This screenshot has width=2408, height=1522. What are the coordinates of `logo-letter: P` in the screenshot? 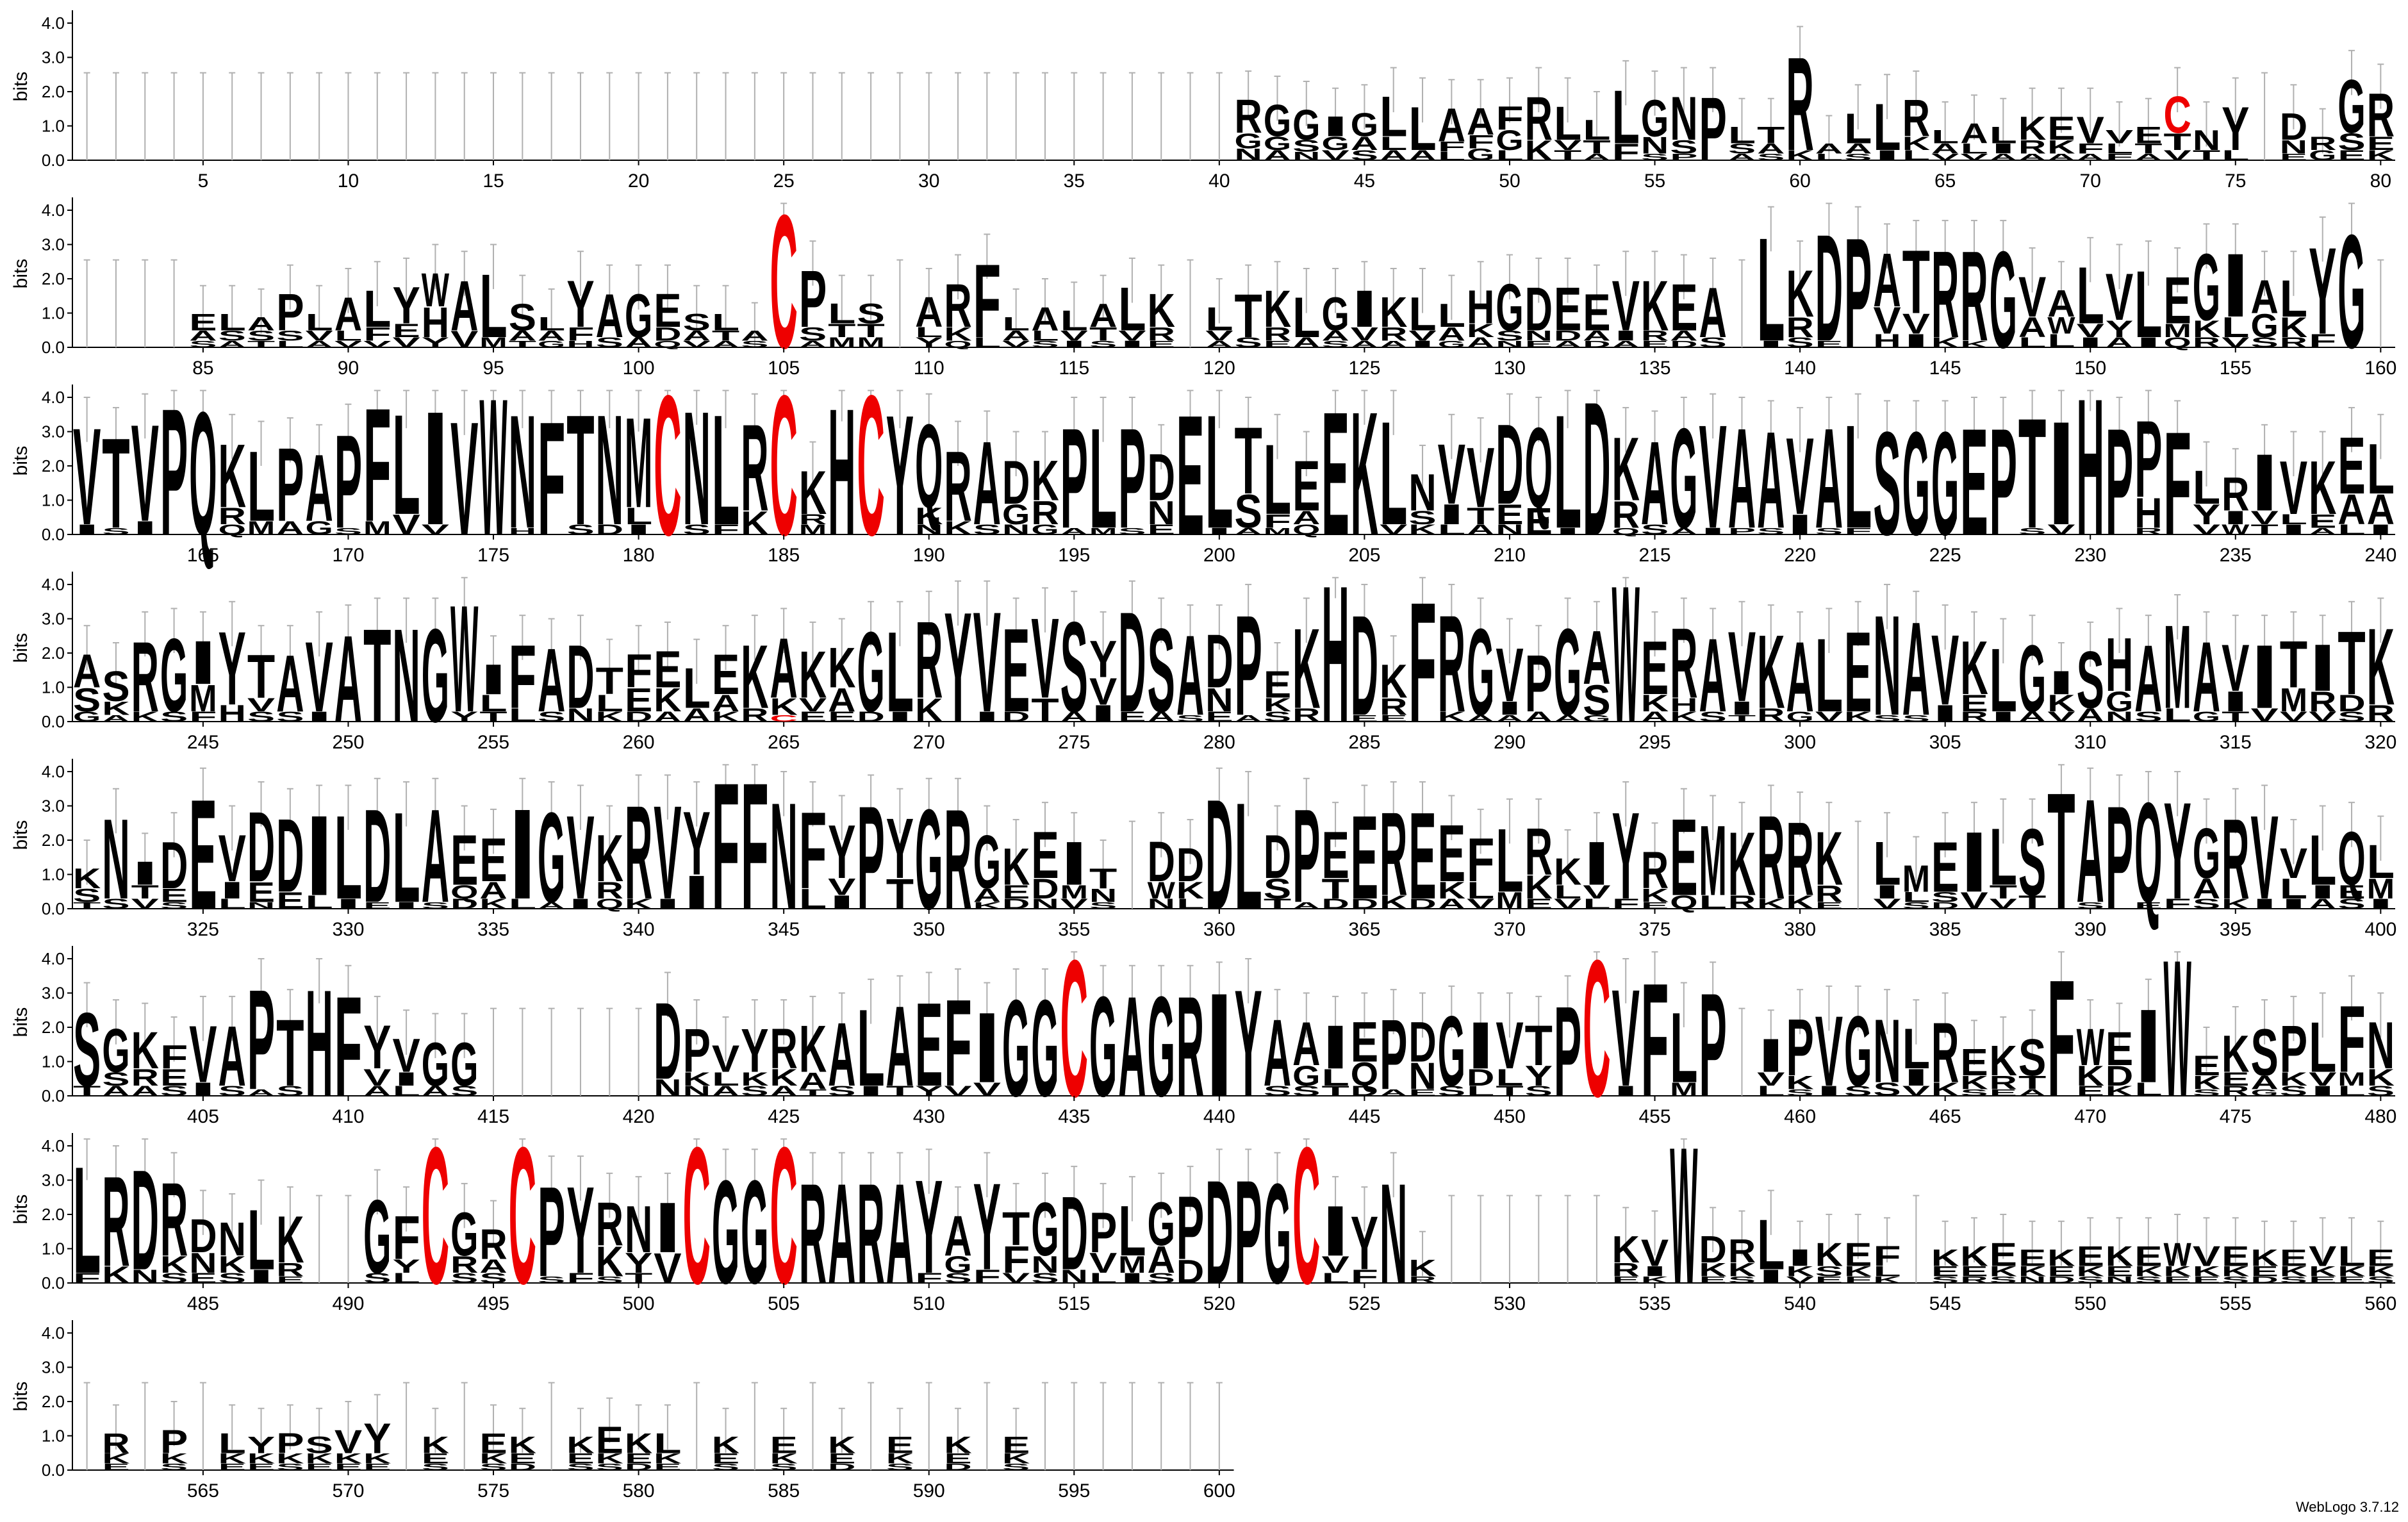 It's located at (1394, 1055).